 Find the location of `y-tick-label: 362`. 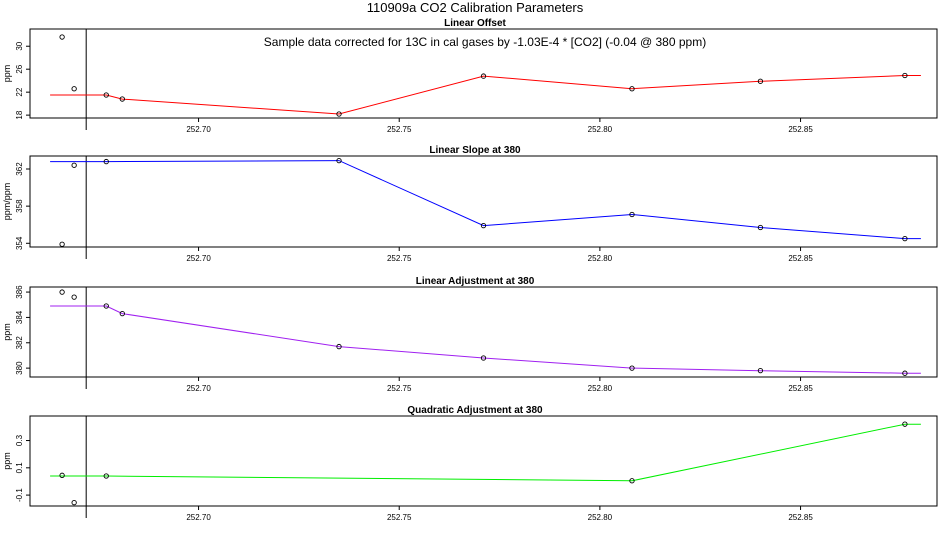

y-tick-label: 362 is located at coordinates (19, 169).